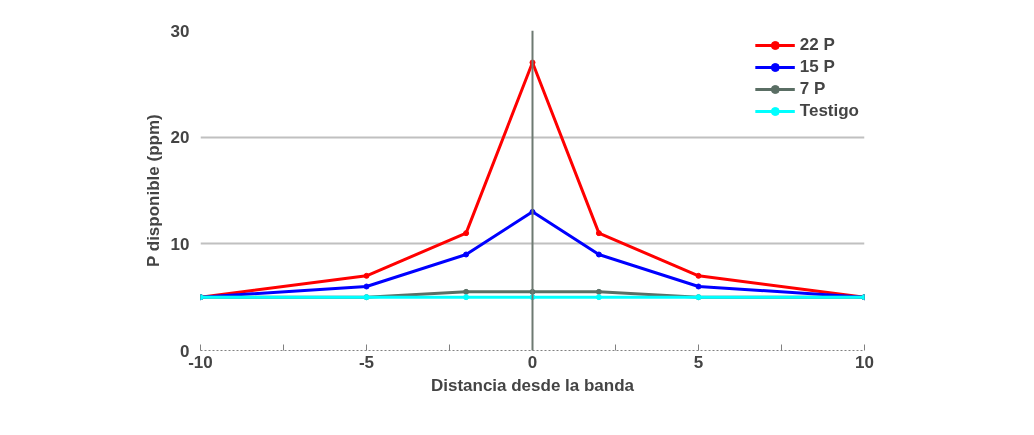 This screenshot has width=1034, height=435. I want to click on legend-label: 22 P, so click(817, 45).